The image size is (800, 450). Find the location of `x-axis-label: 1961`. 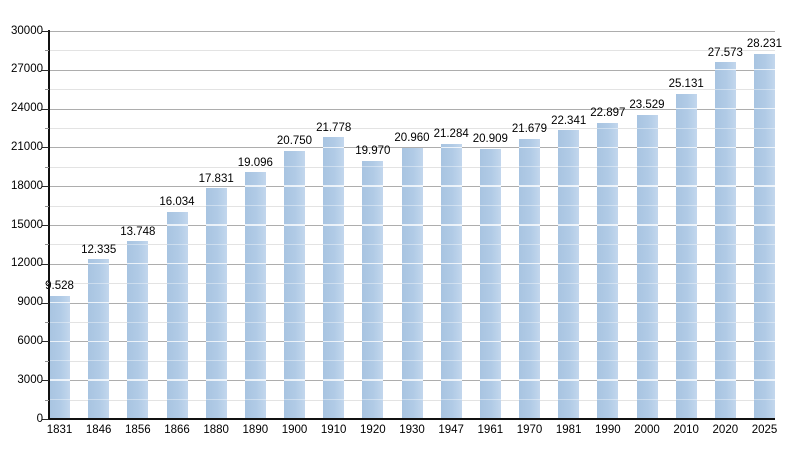

x-axis-label: 1961 is located at coordinates (490, 430).